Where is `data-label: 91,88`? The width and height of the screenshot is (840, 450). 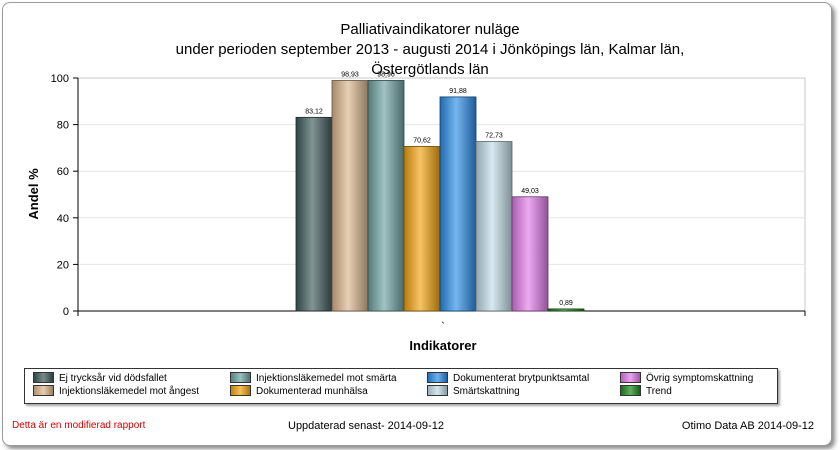
data-label: 91,88 is located at coordinates (458, 91).